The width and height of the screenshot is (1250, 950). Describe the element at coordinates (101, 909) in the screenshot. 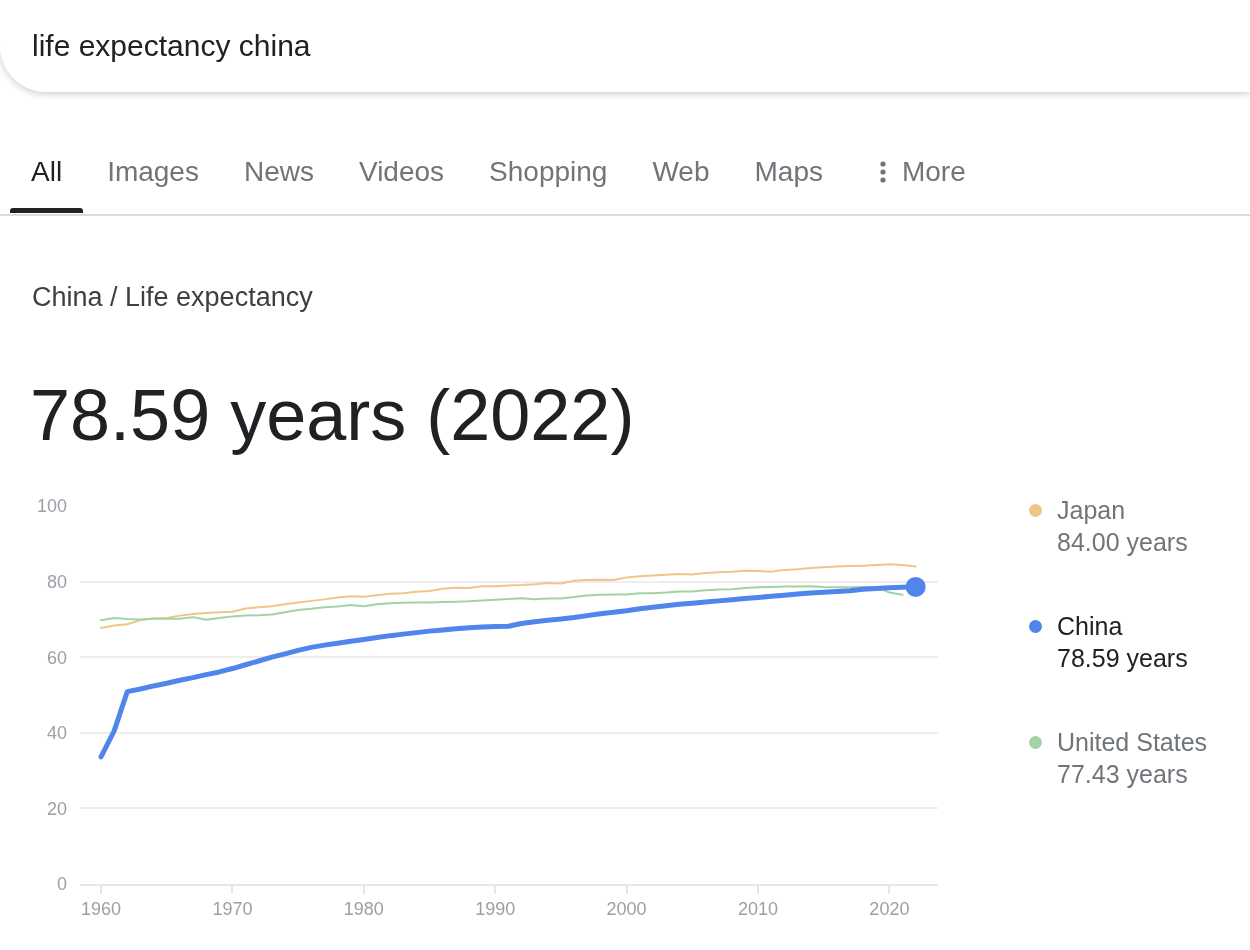

I see `x-tick-label: 1960` at that location.